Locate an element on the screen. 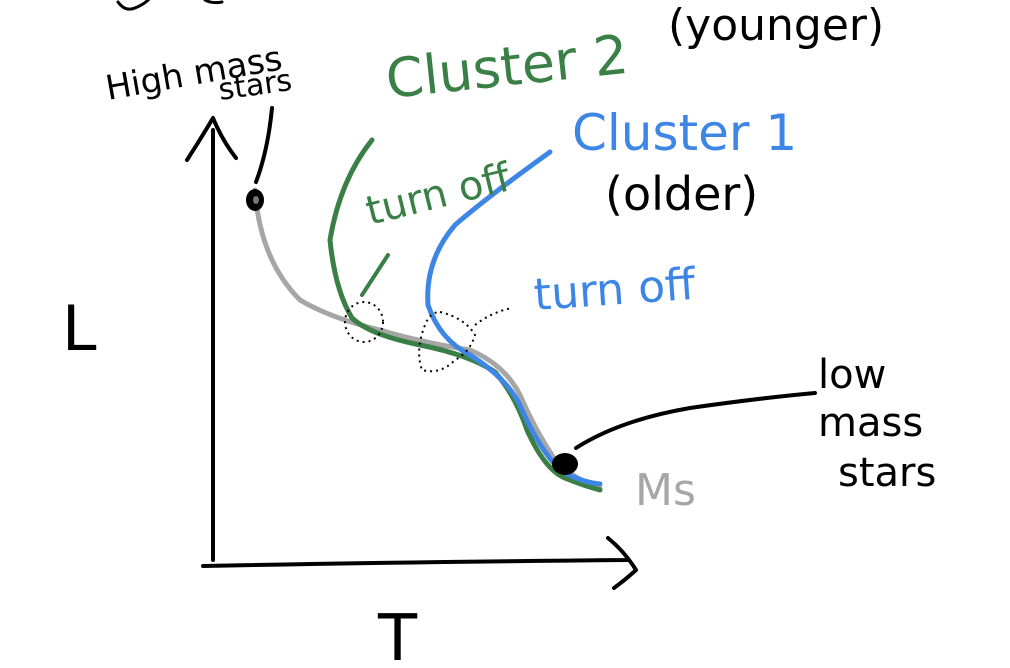 Image resolution: width=1010 pixels, height=668 pixels. cluster2-curve is located at coordinates (465, 315).